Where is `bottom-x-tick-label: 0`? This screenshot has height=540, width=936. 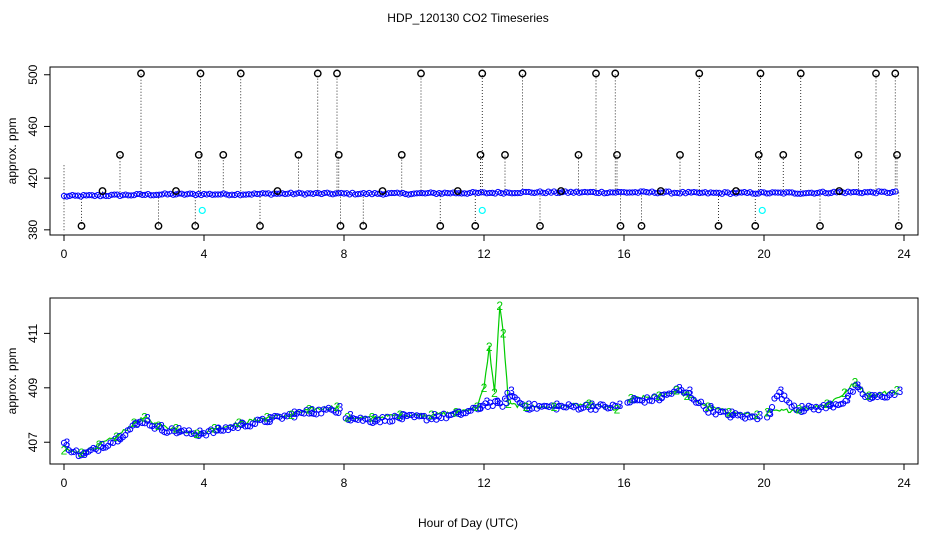
bottom-x-tick-label: 0 is located at coordinates (64, 483).